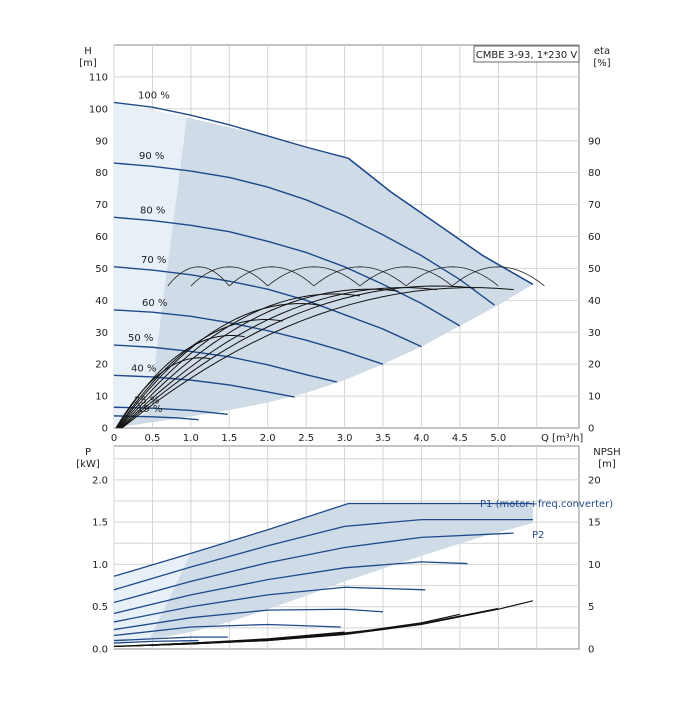 The height and width of the screenshot is (705, 700). I want to click on speed-curve-label: 70 %, so click(153, 260).